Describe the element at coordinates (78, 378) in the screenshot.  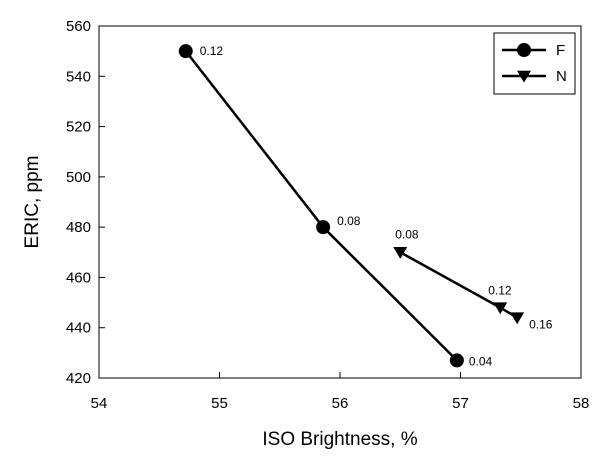
I see `y-tick-label: 420` at that location.